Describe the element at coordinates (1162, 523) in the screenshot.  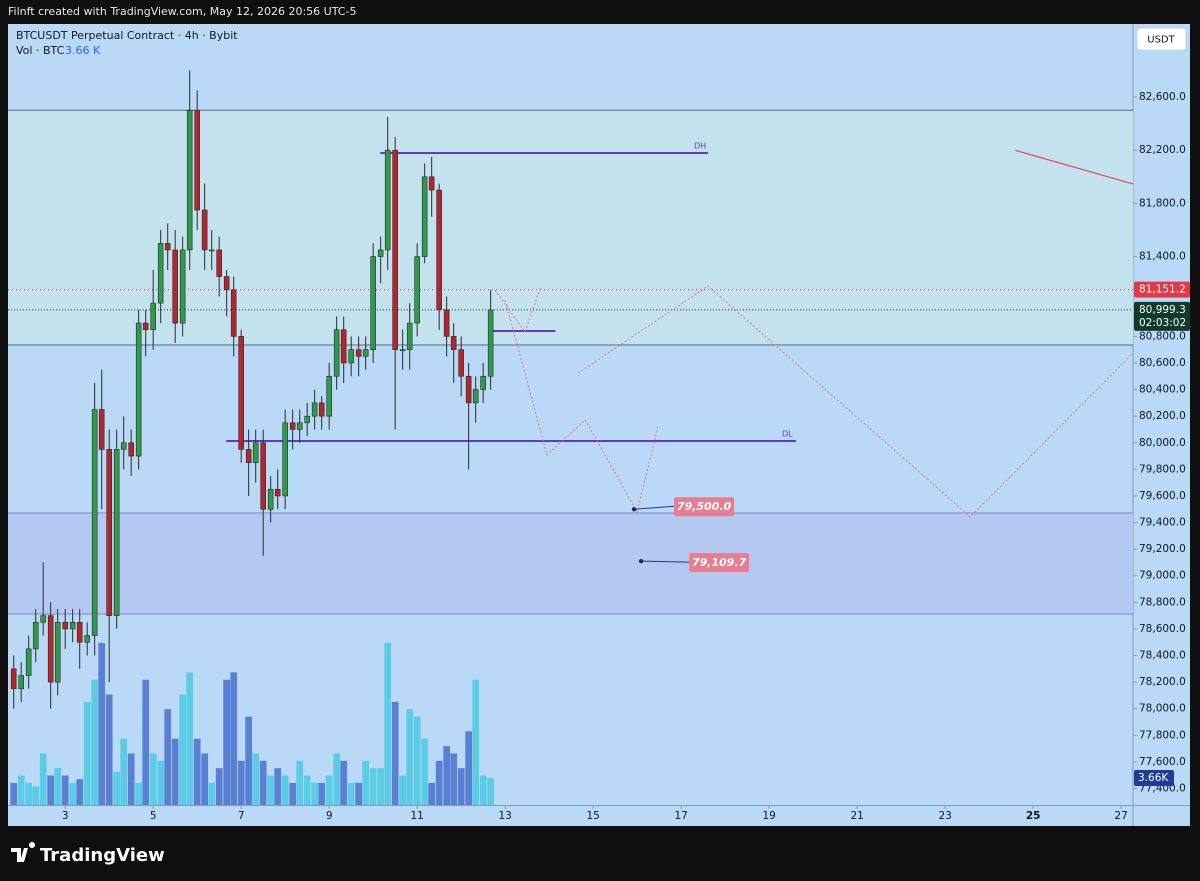
I see `y-tick-label: 79,400.0` at that location.